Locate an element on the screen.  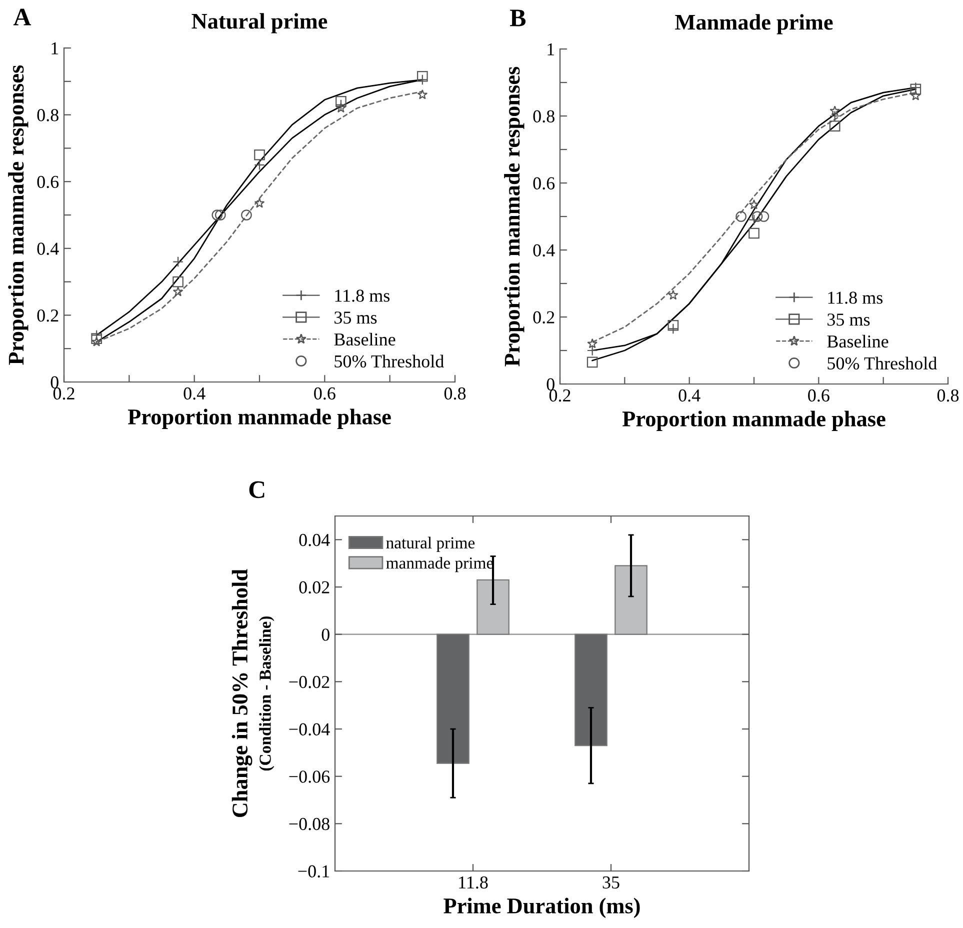
y-tick-label: −0.04 is located at coordinates (309, 729).